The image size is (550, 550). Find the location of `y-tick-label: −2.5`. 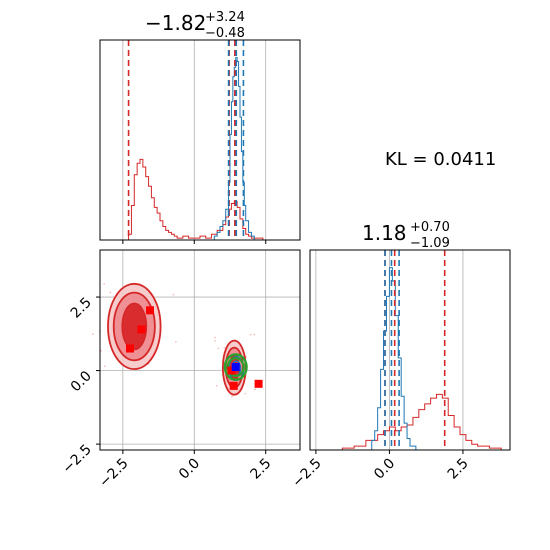

y-tick-label: −2.5 is located at coordinates (76, 459).